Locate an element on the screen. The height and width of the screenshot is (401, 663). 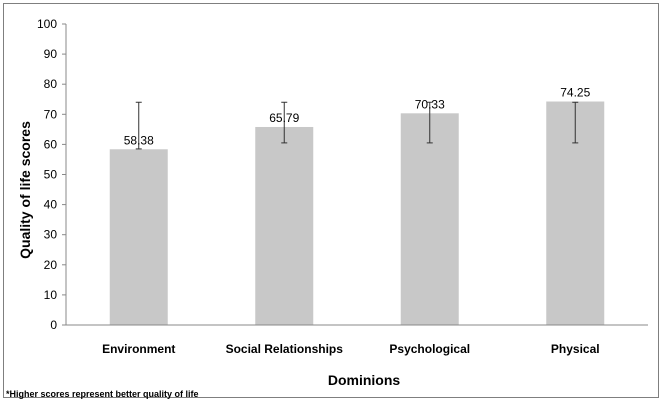
error-bars is located at coordinates (357, 125).